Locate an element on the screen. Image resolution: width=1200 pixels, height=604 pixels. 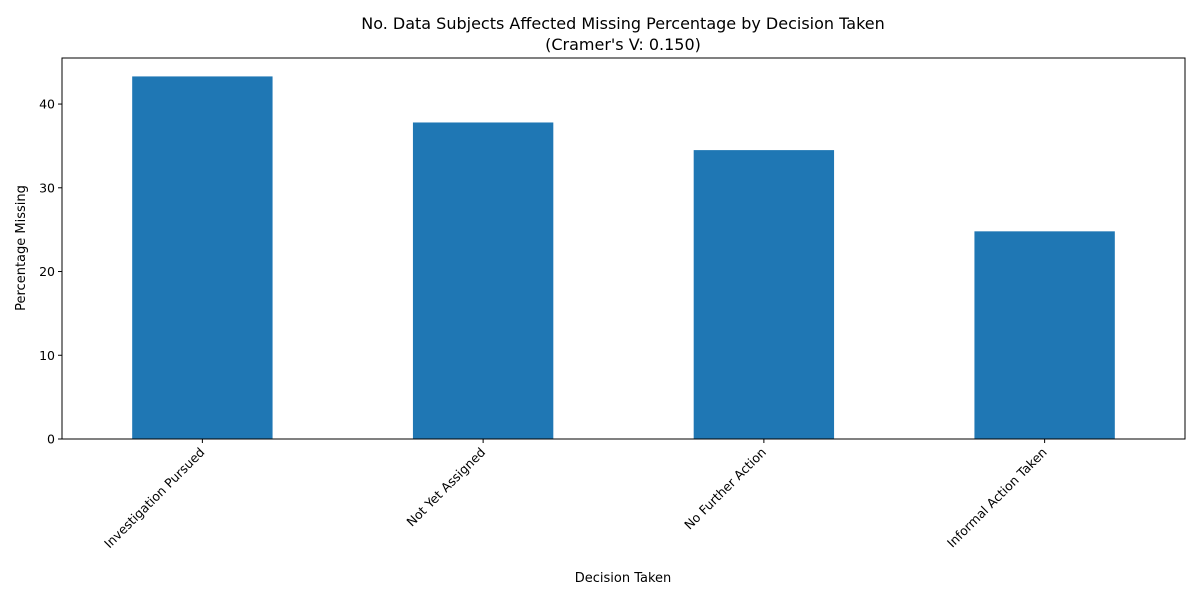
y-axis-ticks: 0 10 20 30 40 is located at coordinates (50, 272).